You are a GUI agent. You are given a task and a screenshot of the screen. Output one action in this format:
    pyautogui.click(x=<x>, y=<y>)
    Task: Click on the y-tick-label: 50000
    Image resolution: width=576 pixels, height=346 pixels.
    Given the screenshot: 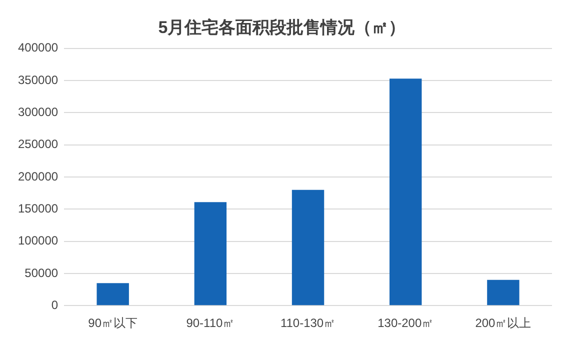 What is the action you would take?
    pyautogui.click(x=41, y=273)
    